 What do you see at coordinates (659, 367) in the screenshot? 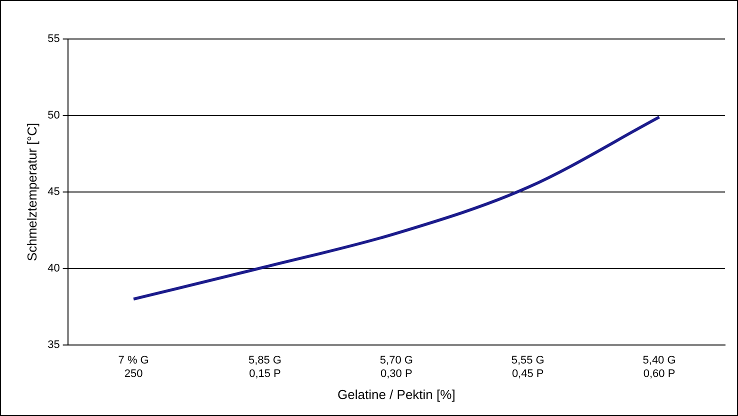
I see `x-tick-label: 5,40 G 0,60 P` at bounding box center [659, 367].